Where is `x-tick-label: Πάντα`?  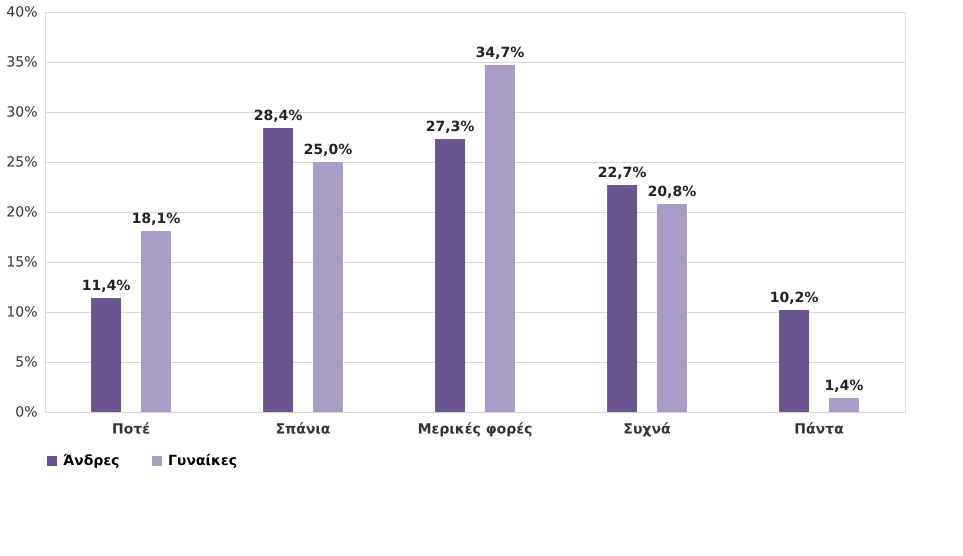 x-tick-label: Πάντα is located at coordinates (819, 430).